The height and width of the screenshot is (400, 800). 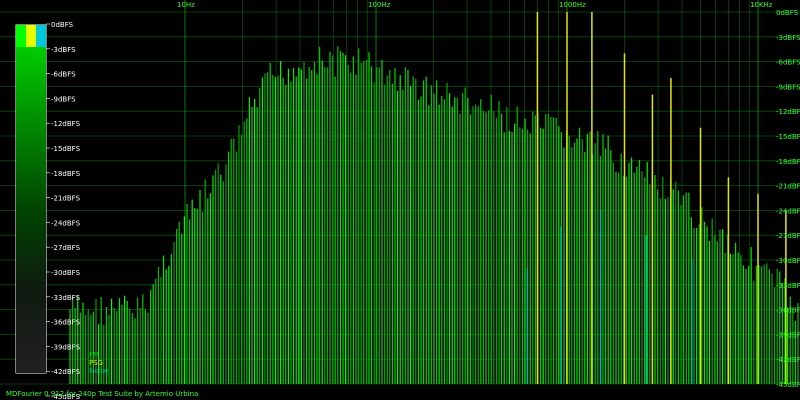 I want to click on y-tick-label-right: -45dBFS, so click(x=788, y=385).